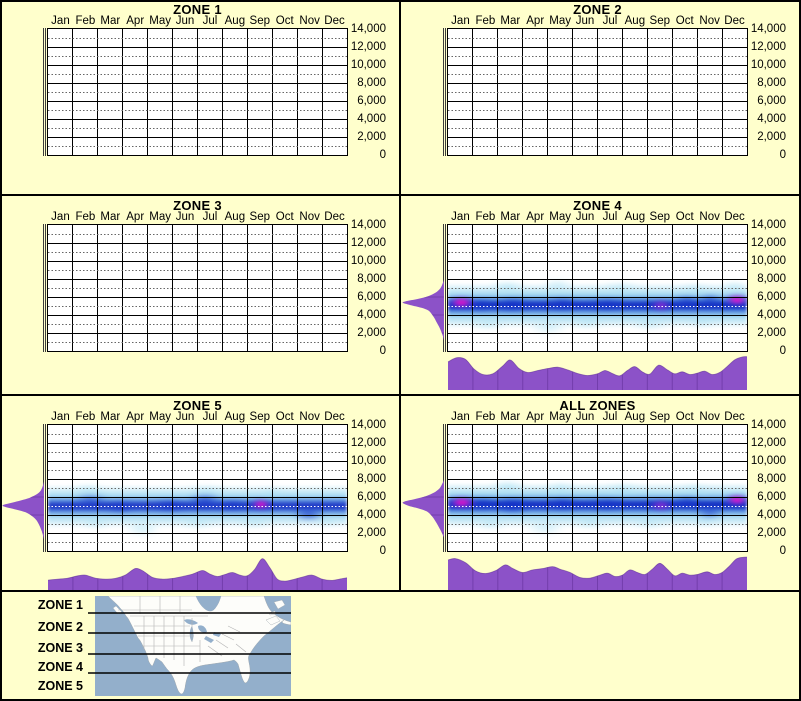  Describe the element at coordinates (60, 686) in the screenshot. I see `legend-zone-label-5: ZONE 5` at that location.